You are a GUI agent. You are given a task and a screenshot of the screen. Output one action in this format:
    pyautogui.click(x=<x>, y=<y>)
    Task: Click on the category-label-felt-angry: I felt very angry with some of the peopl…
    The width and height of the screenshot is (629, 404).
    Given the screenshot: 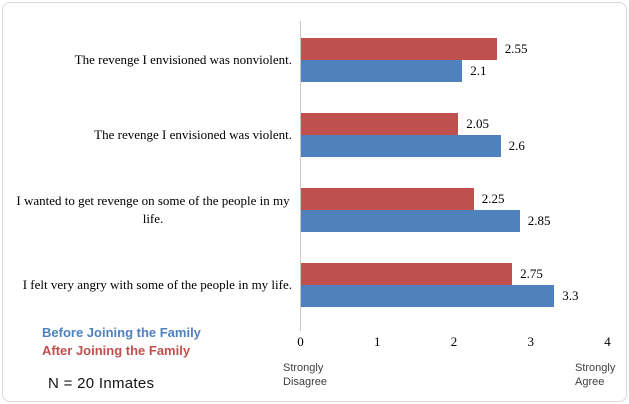 What is the action you would take?
    pyautogui.click(x=157, y=284)
    